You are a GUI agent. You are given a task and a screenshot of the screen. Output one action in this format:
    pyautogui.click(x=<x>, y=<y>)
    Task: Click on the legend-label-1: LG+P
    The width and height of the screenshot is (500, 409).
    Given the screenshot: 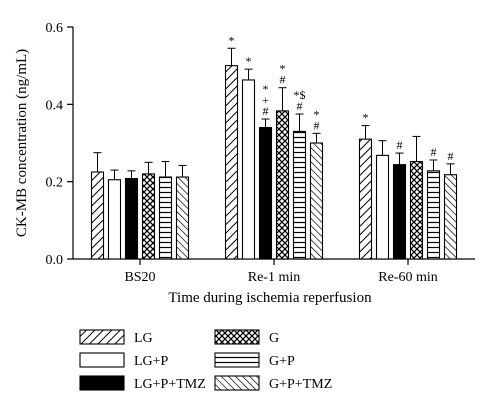 What is the action you would take?
    pyautogui.click(x=151, y=361)
    